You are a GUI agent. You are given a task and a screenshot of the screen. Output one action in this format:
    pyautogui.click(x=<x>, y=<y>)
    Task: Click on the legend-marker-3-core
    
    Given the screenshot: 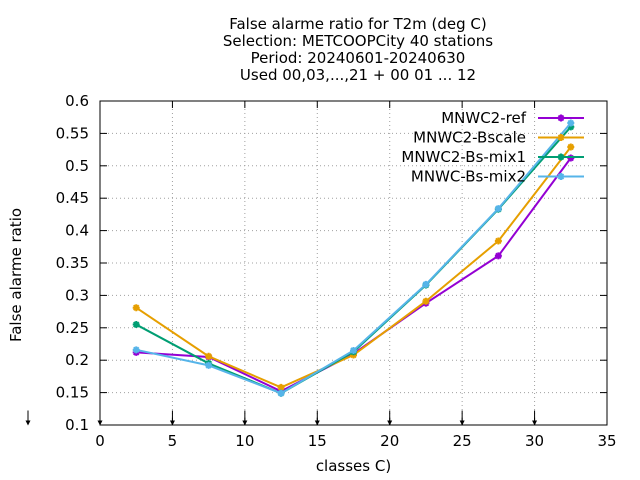 What is the action you would take?
    pyautogui.click(x=561, y=176)
    